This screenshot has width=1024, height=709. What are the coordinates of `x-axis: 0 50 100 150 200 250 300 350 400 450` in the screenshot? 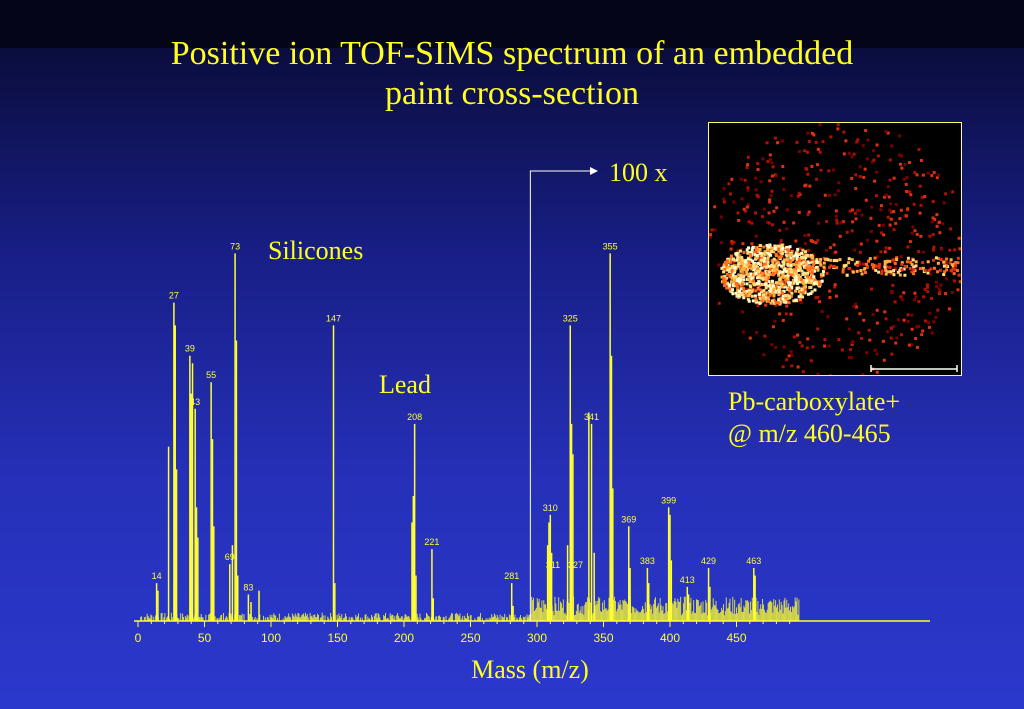 It's located at (532, 632).